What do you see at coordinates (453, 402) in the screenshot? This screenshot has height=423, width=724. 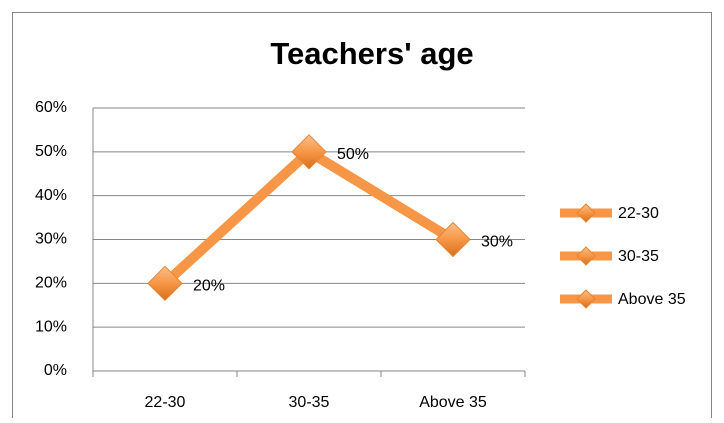 I see `x-tick-label: Above 35` at bounding box center [453, 402].